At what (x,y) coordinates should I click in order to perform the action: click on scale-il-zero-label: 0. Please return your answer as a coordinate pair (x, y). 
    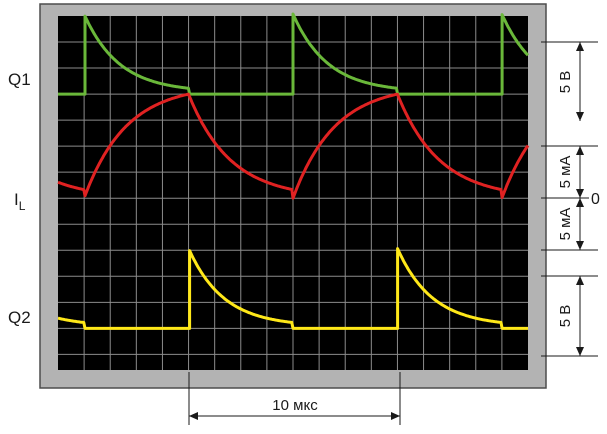
    Looking at the image, I should click on (595, 199).